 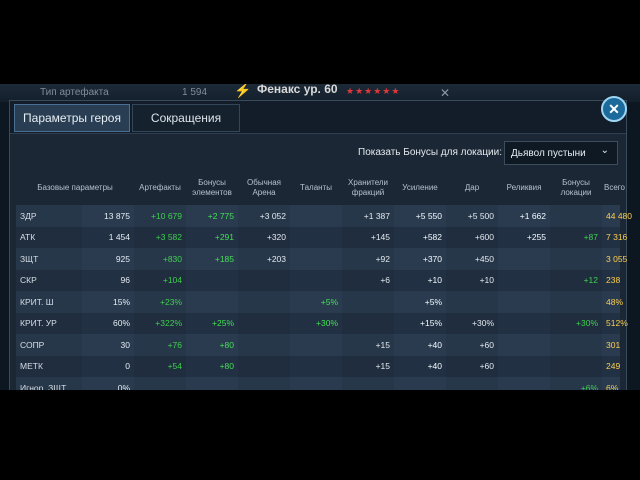 What do you see at coordinates (108, 345) in the screenshot?
I see `stat-base-value: 30` at bounding box center [108, 345].